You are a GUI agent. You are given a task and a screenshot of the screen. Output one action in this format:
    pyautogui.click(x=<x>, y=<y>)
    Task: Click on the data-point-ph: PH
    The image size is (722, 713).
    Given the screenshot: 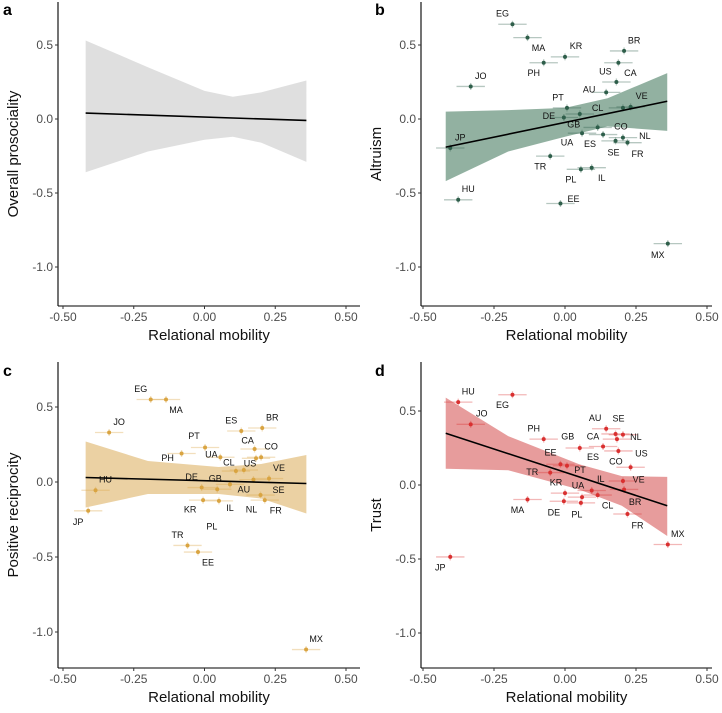 What is the action you would take?
    pyautogui.click(x=542, y=68)
    